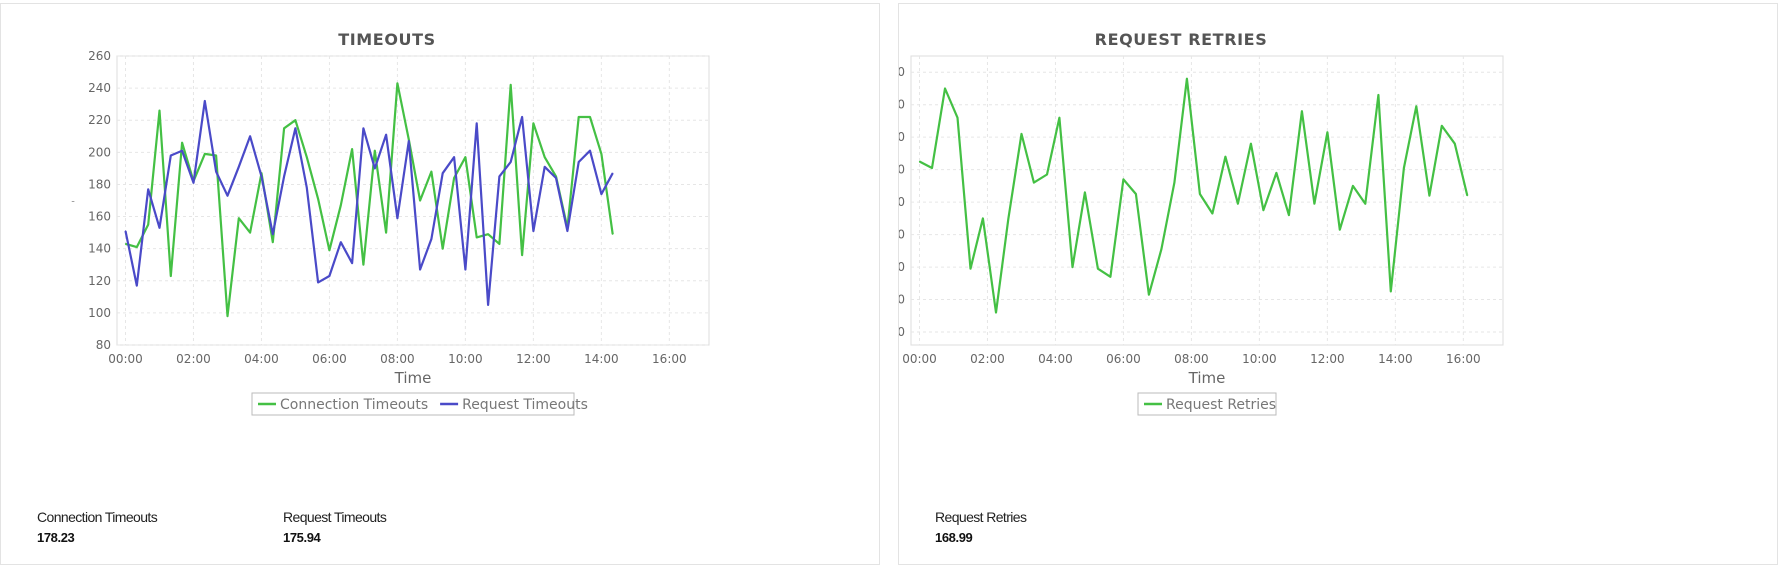  What do you see at coordinates (902, 235) in the screenshot?
I see `y-tick-label: 140` at bounding box center [902, 235].